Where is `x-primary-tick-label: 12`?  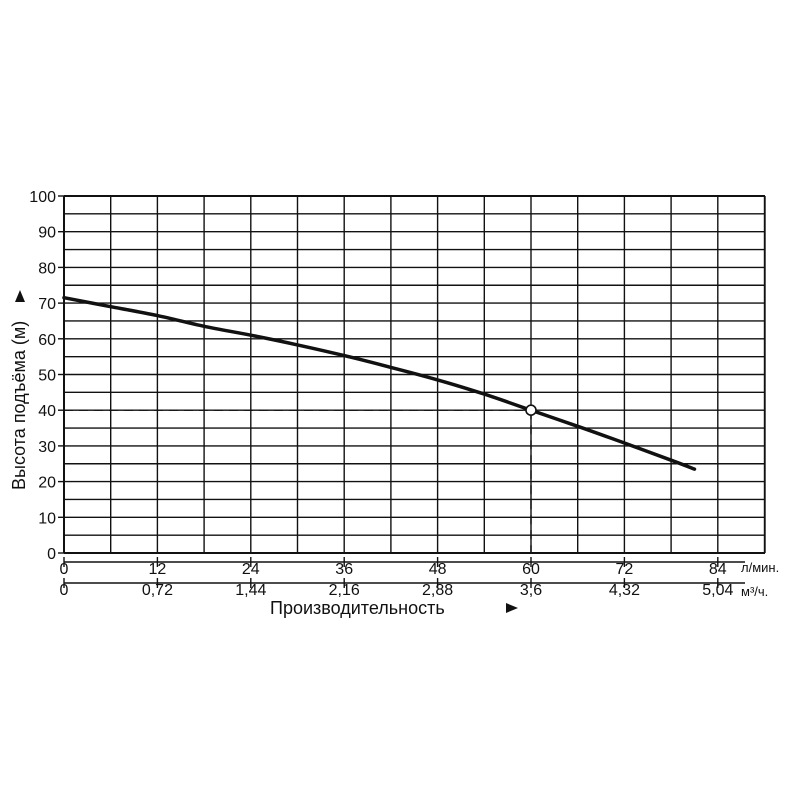 x-primary-tick-label: 12 is located at coordinates (158, 569).